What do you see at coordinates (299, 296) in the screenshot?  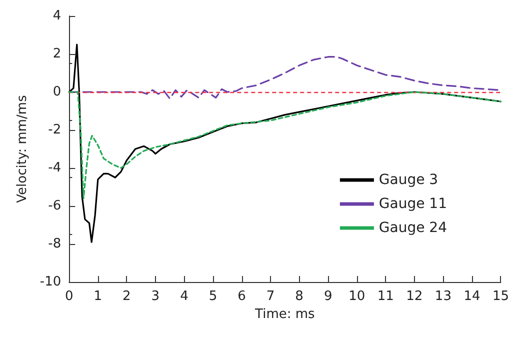 I see `x-tick-label: 8` at bounding box center [299, 296].